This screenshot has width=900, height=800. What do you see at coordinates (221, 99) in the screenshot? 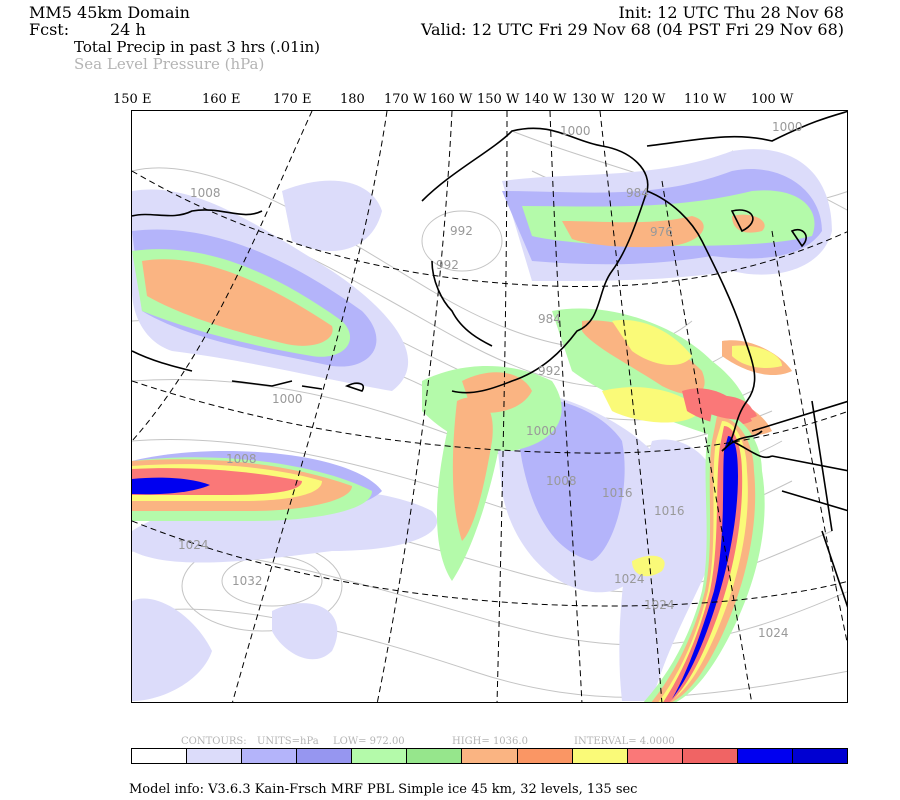
I see `lon-label: 160 E` at bounding box center [221, 99].